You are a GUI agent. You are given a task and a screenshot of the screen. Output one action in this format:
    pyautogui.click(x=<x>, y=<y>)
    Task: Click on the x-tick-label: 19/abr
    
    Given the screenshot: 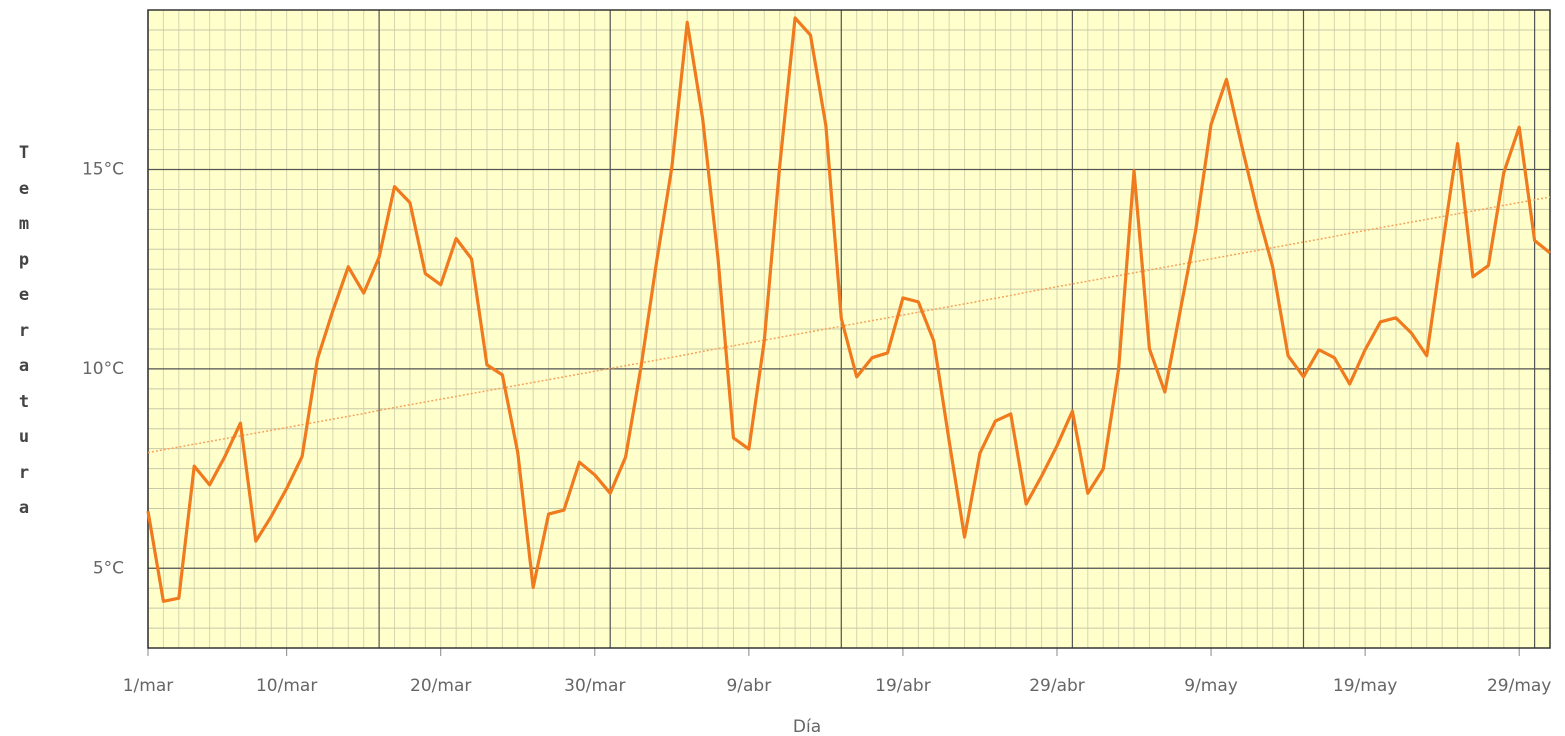 What is the action you would take?
    pyautogui.click(x=903, y=686)
    